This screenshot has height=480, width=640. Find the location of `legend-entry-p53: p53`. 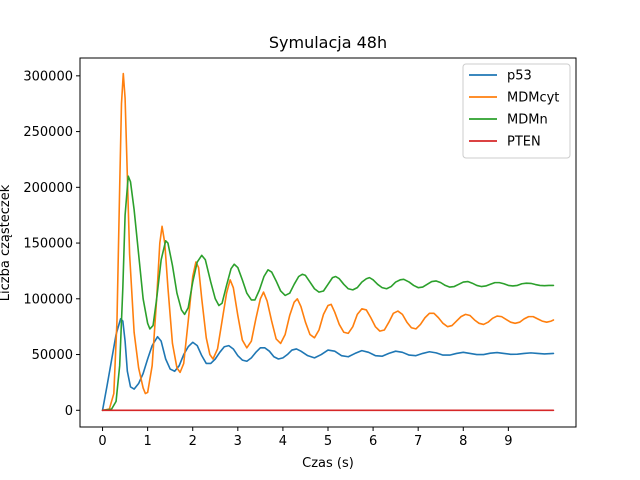

legend-entry-p53: p53 is located at coordinates (519, 76).